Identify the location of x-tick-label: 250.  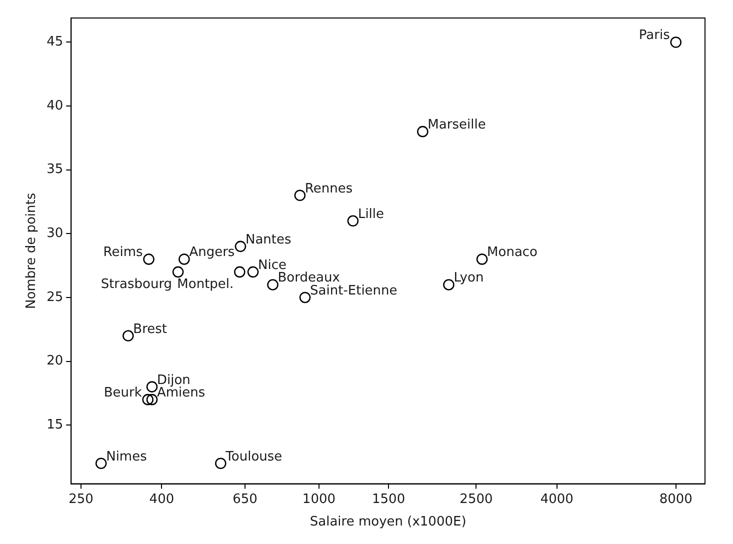
(81, 499).